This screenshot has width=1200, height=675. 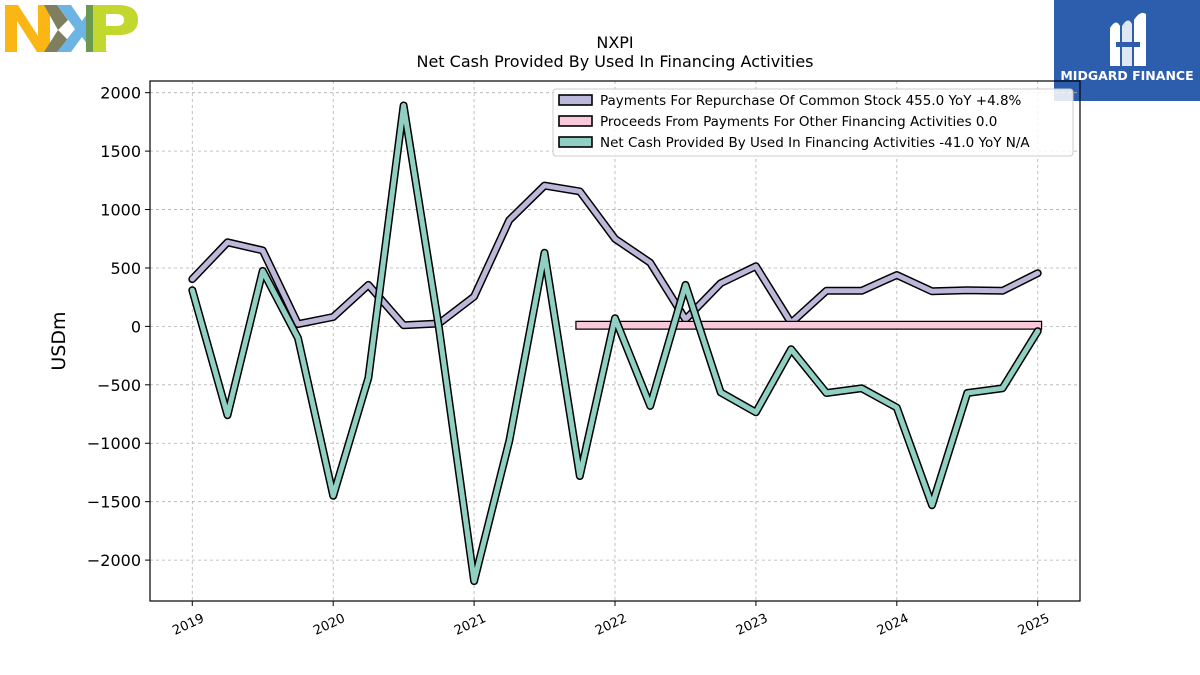 What do you see at coordinates (120, 210) in the screenshot?
I see `y-tick-label: 1000` at bounding box center [120, 210].